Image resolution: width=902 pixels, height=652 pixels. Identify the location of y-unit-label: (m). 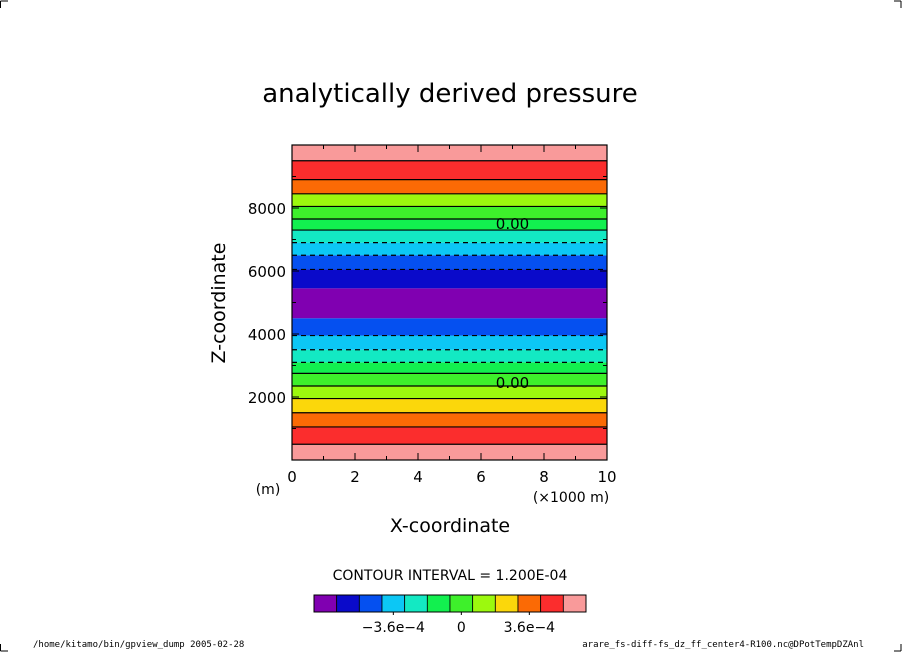
(268, 490).